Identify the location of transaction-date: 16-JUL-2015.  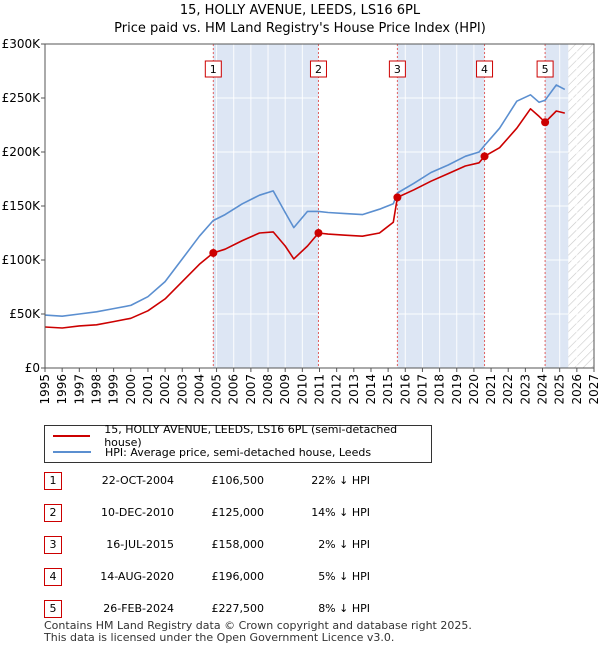
(140, 544).